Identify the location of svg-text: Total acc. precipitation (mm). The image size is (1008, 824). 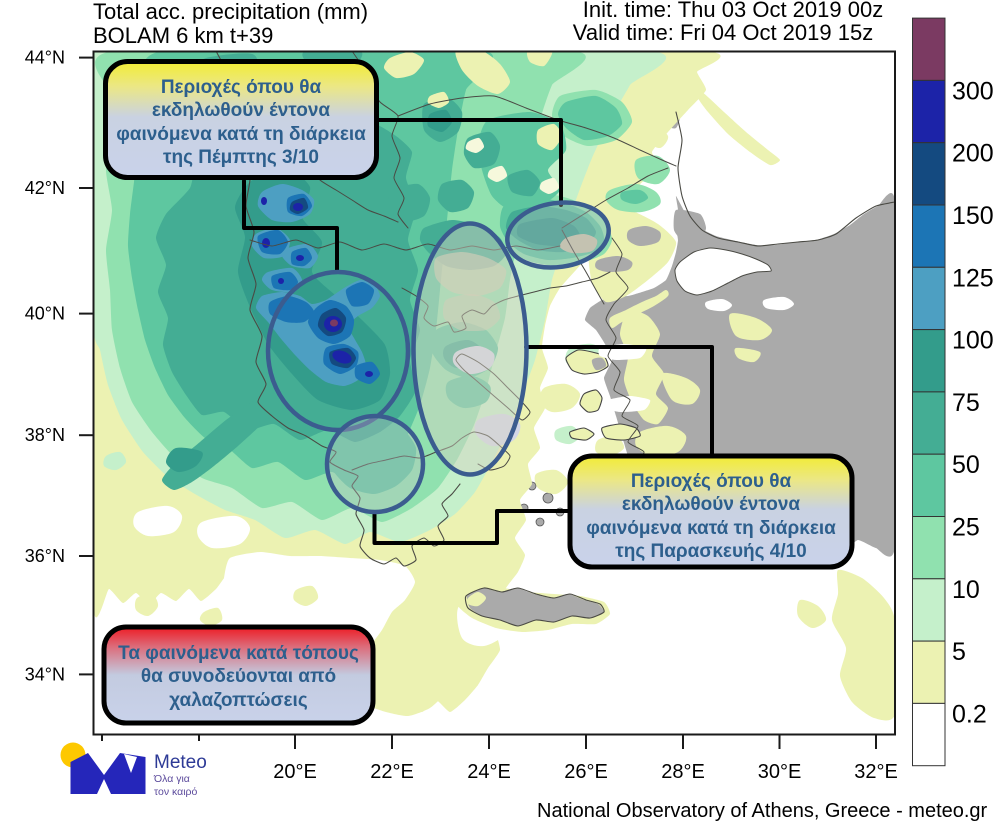
(230, 12).